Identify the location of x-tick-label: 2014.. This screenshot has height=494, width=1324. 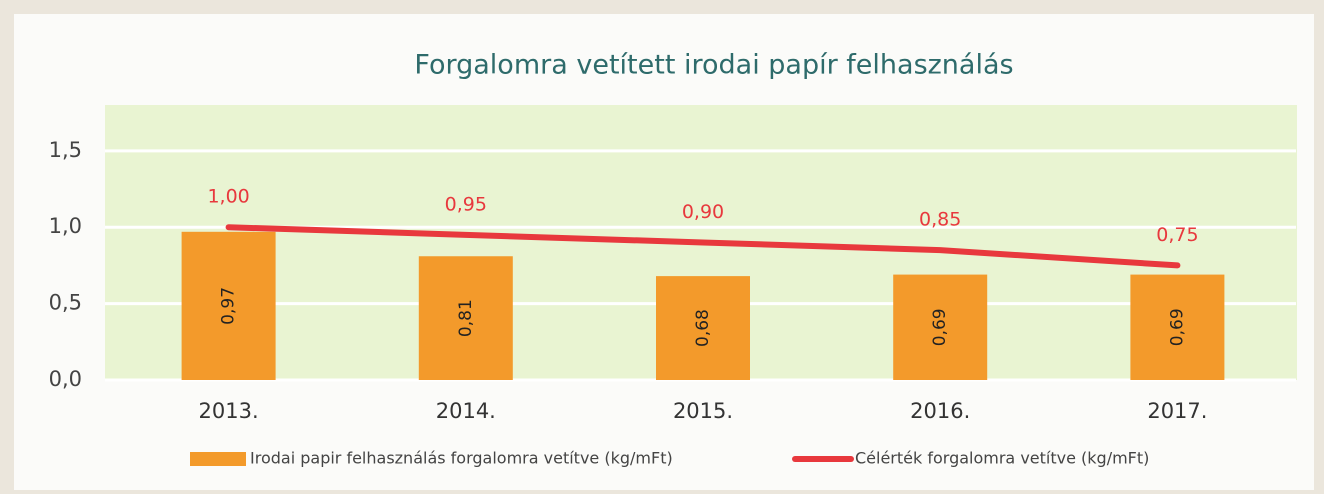
(466, 411).